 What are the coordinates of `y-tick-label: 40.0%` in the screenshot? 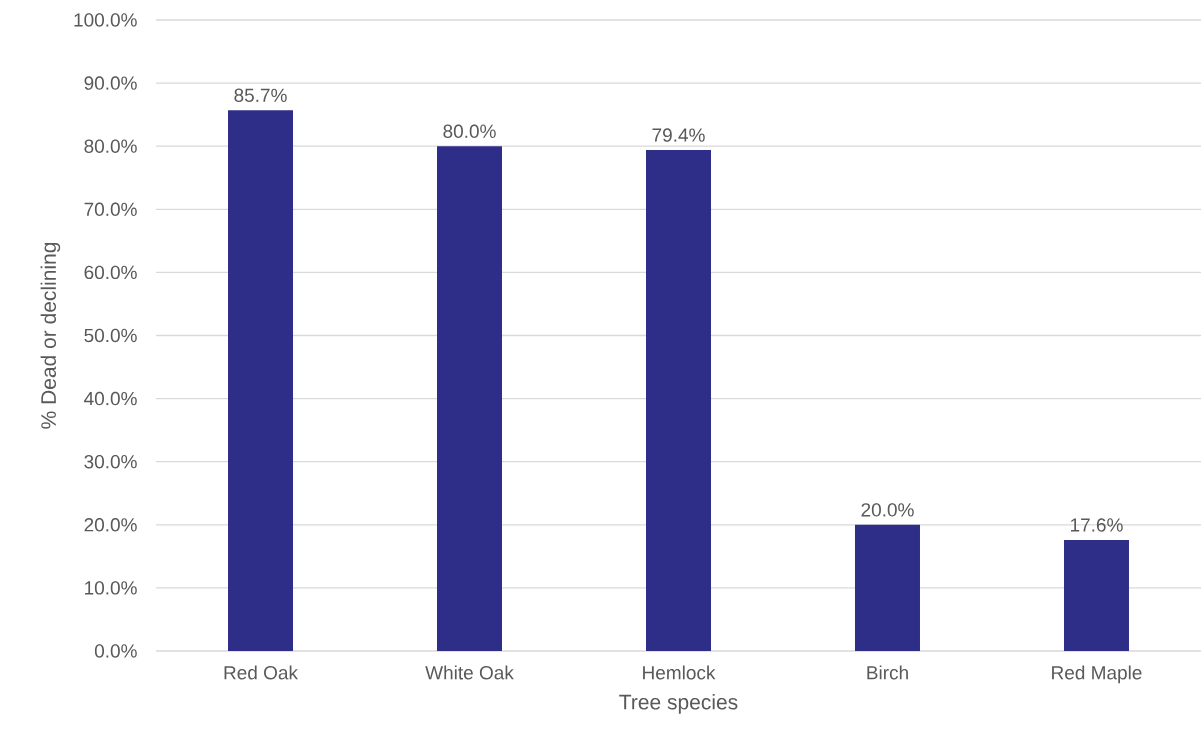 It's located at (110, 398).